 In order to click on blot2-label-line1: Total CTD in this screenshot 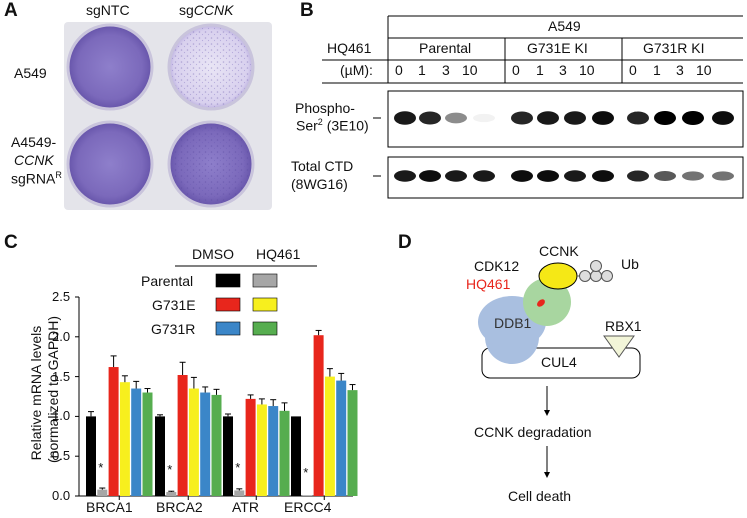, I will do `click(322, 166)`.